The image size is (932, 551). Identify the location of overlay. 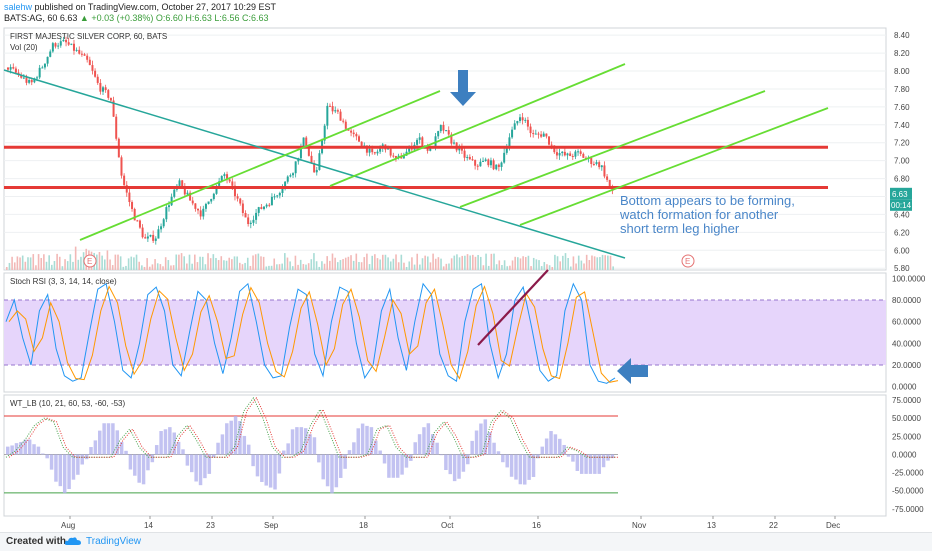
(549, 227).